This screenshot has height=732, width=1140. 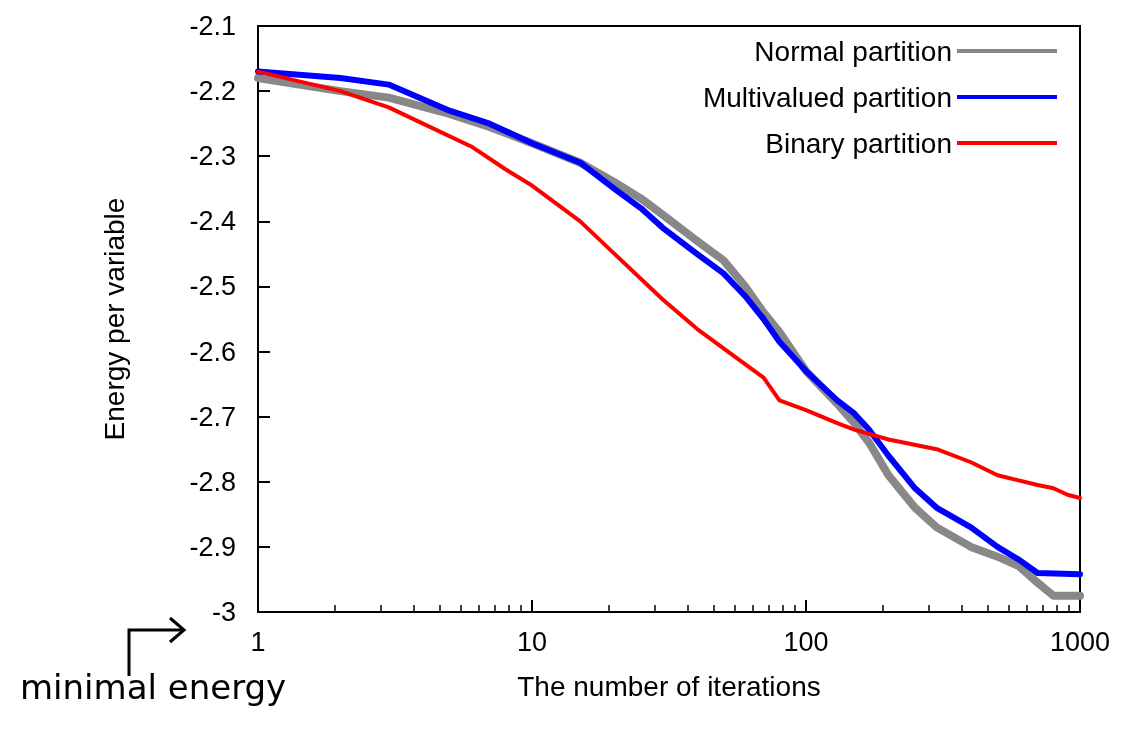 I want to click on legend-label: Normal partition, so click(x=853, y=51).